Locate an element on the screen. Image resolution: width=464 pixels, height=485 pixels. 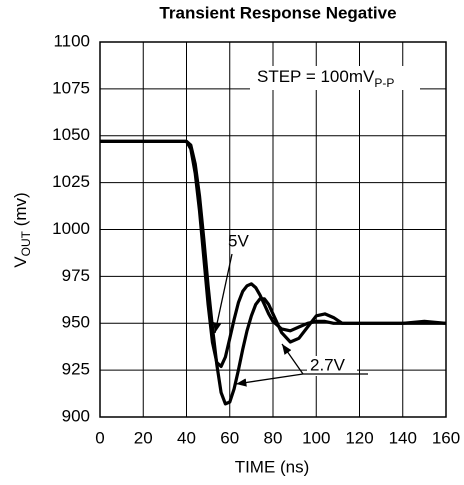
y-tick-label: 1100 is located at coordinates (71, 40).